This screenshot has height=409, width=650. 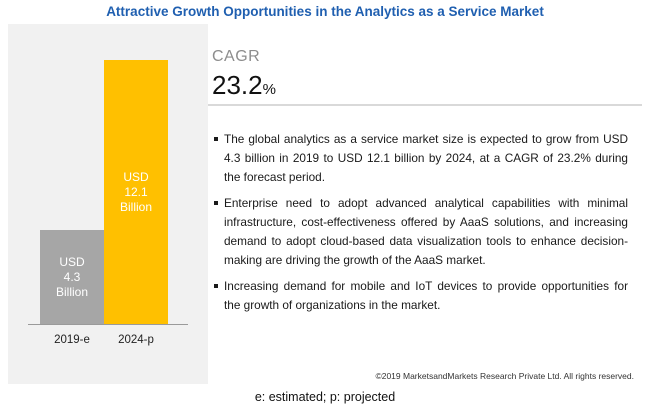 I want to click on x-axis-line, so click(x=108, y=324).